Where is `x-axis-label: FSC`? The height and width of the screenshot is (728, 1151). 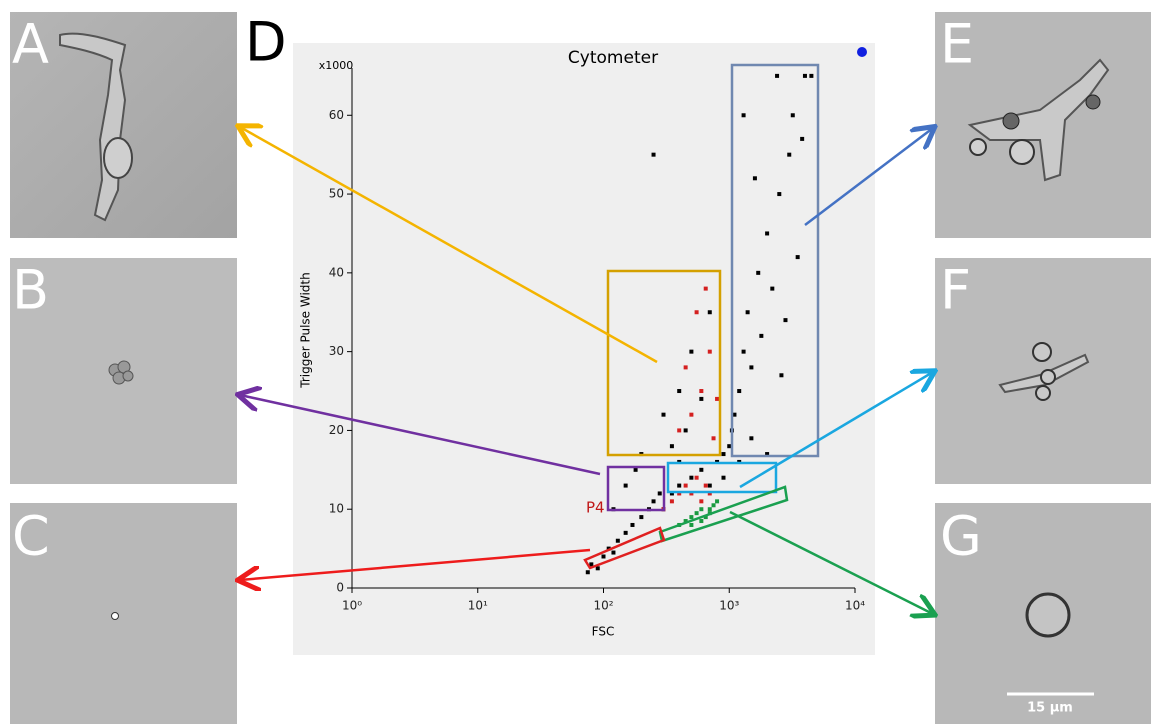
x-axis-label: FSC is located at coordinates (603, 632).